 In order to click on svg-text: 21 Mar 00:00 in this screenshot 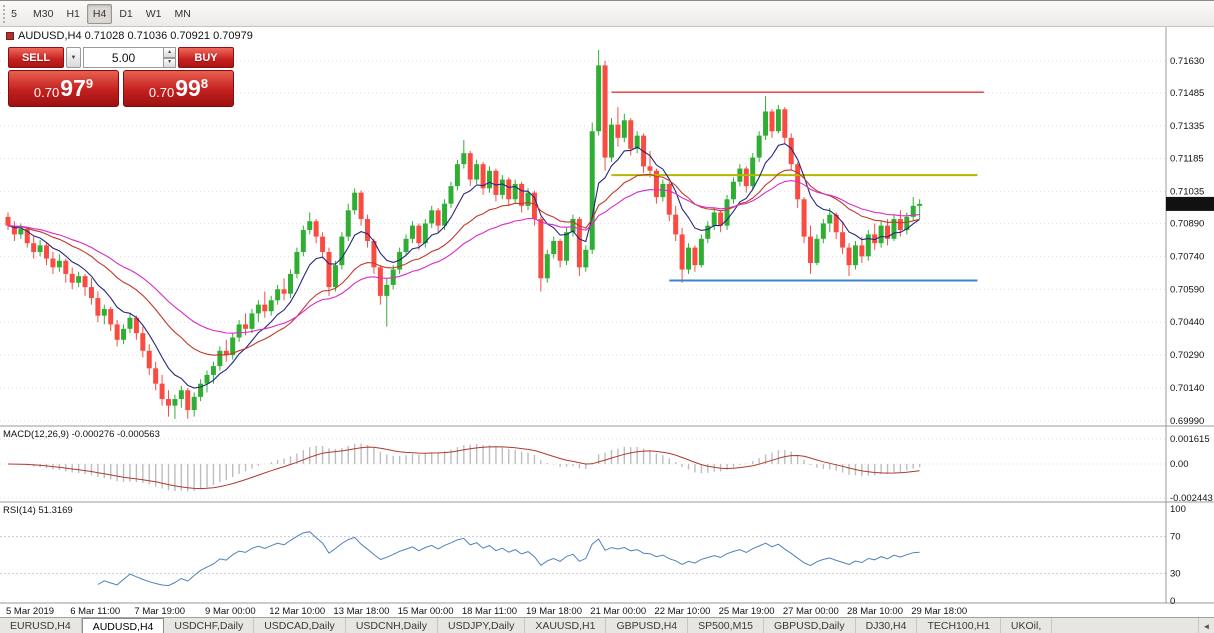, I will do `click(618, 611)`.